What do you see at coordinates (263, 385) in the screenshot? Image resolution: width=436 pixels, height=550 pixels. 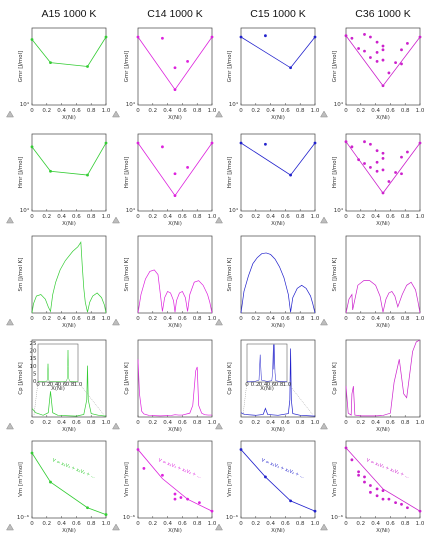 I see `inset-x-tick-label: 0.4` at bounding box center [263, 385].